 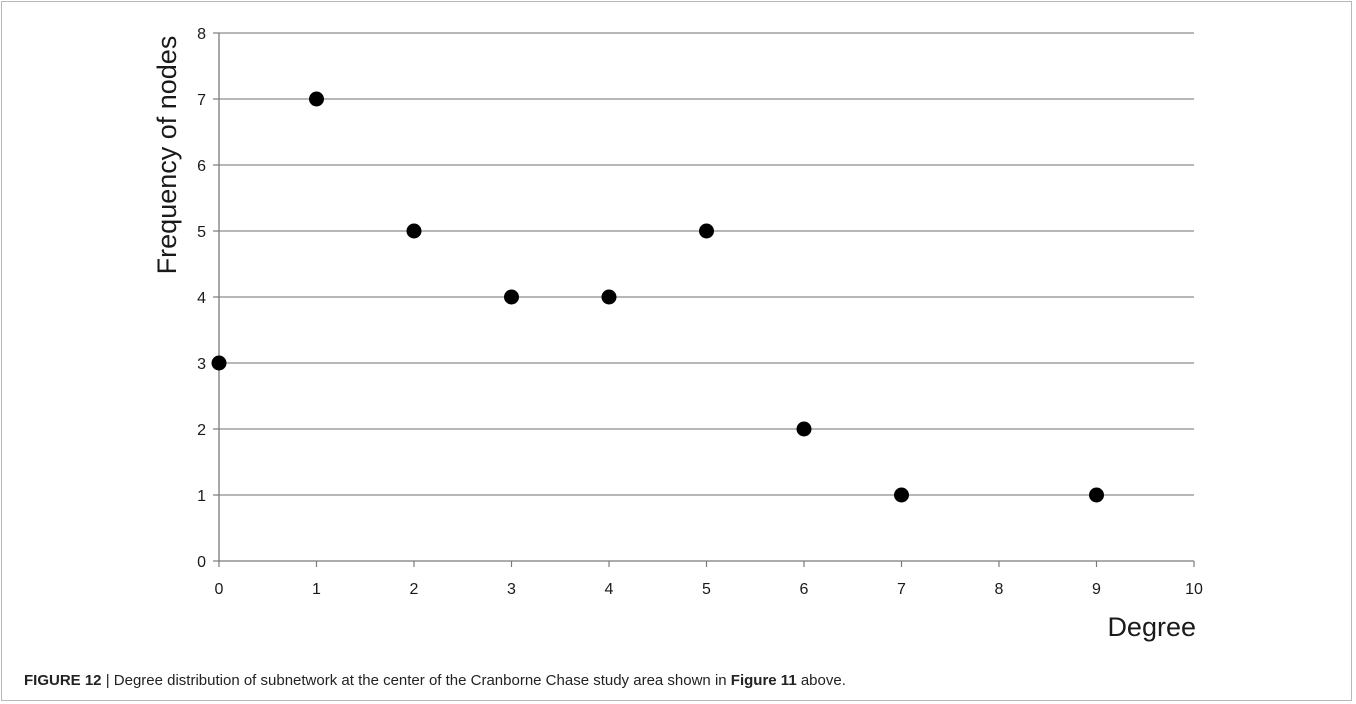 What do you see at coordinates (901, 589) in the screenshot?
I see `x-tick-label: 7` at bounding box center [901, 589].